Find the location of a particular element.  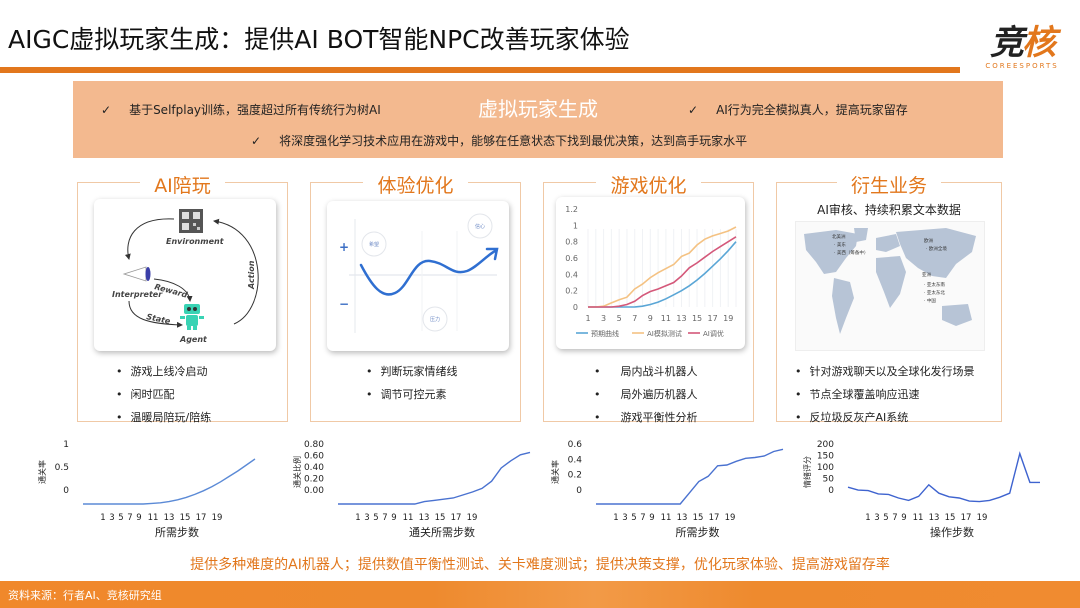

map-label-as2: · 亚太东北 is located at coordinates (934, 292).